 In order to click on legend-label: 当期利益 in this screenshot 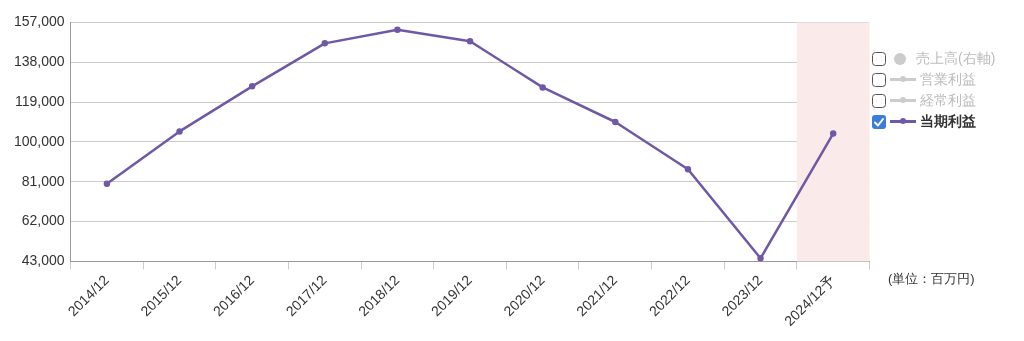, I will do `click(948, 121)`.